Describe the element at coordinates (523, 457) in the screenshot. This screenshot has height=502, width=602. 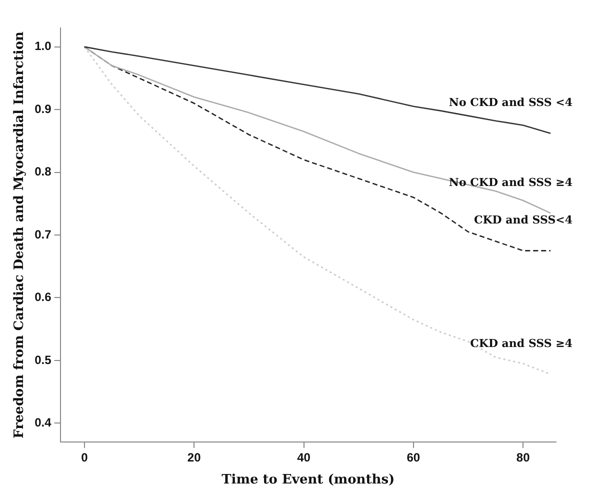
I see `x-tick-label: 80` at that location.